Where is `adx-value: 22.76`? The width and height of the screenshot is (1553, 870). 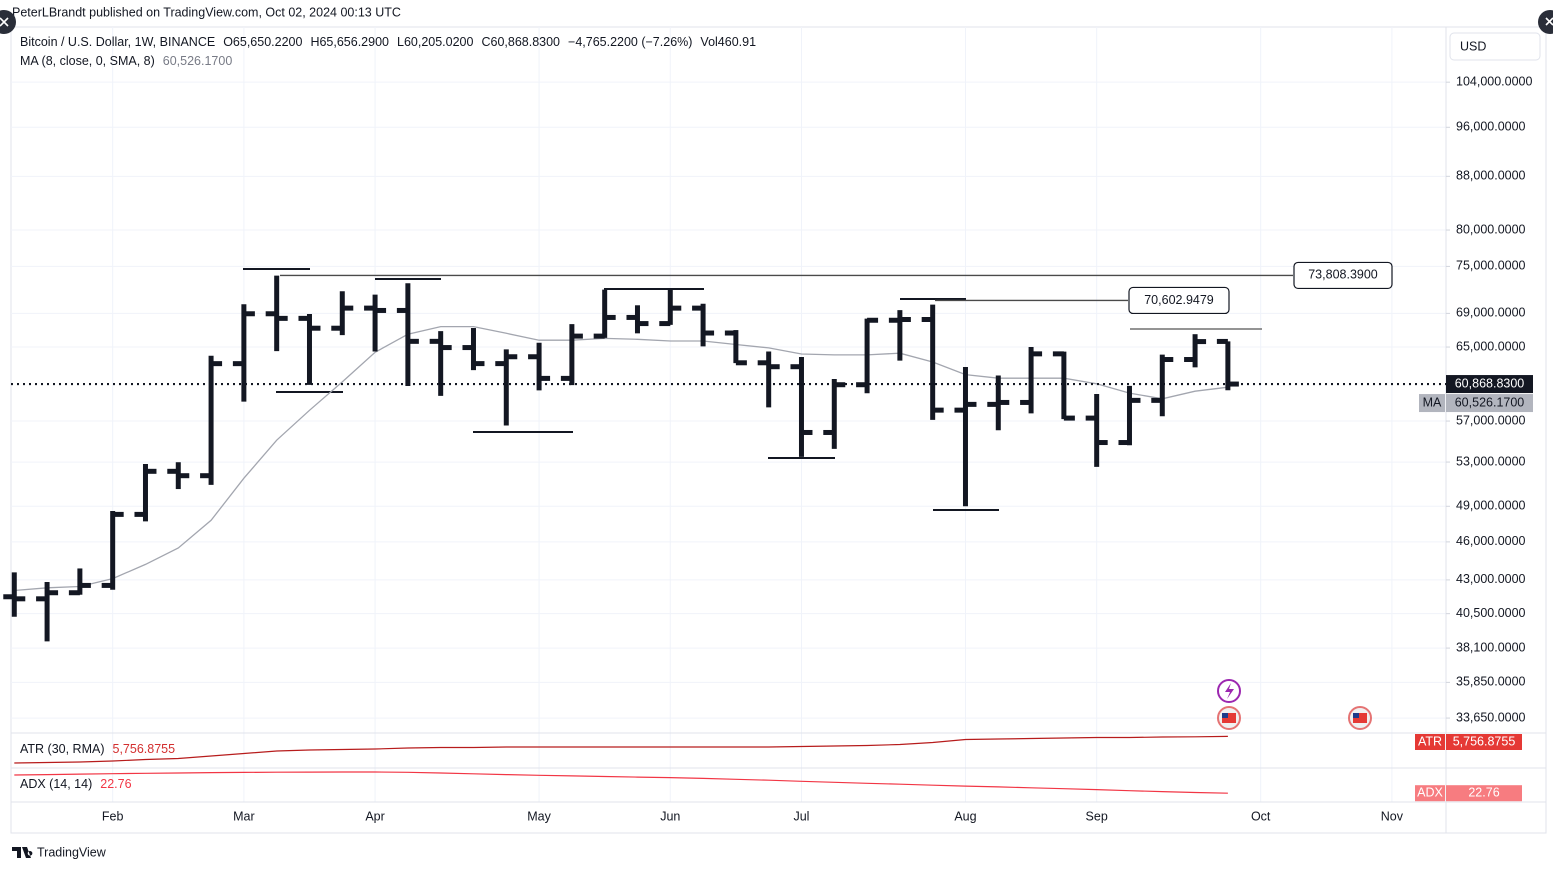 adx-value: 22.76 is located at coordinates (115, 784).